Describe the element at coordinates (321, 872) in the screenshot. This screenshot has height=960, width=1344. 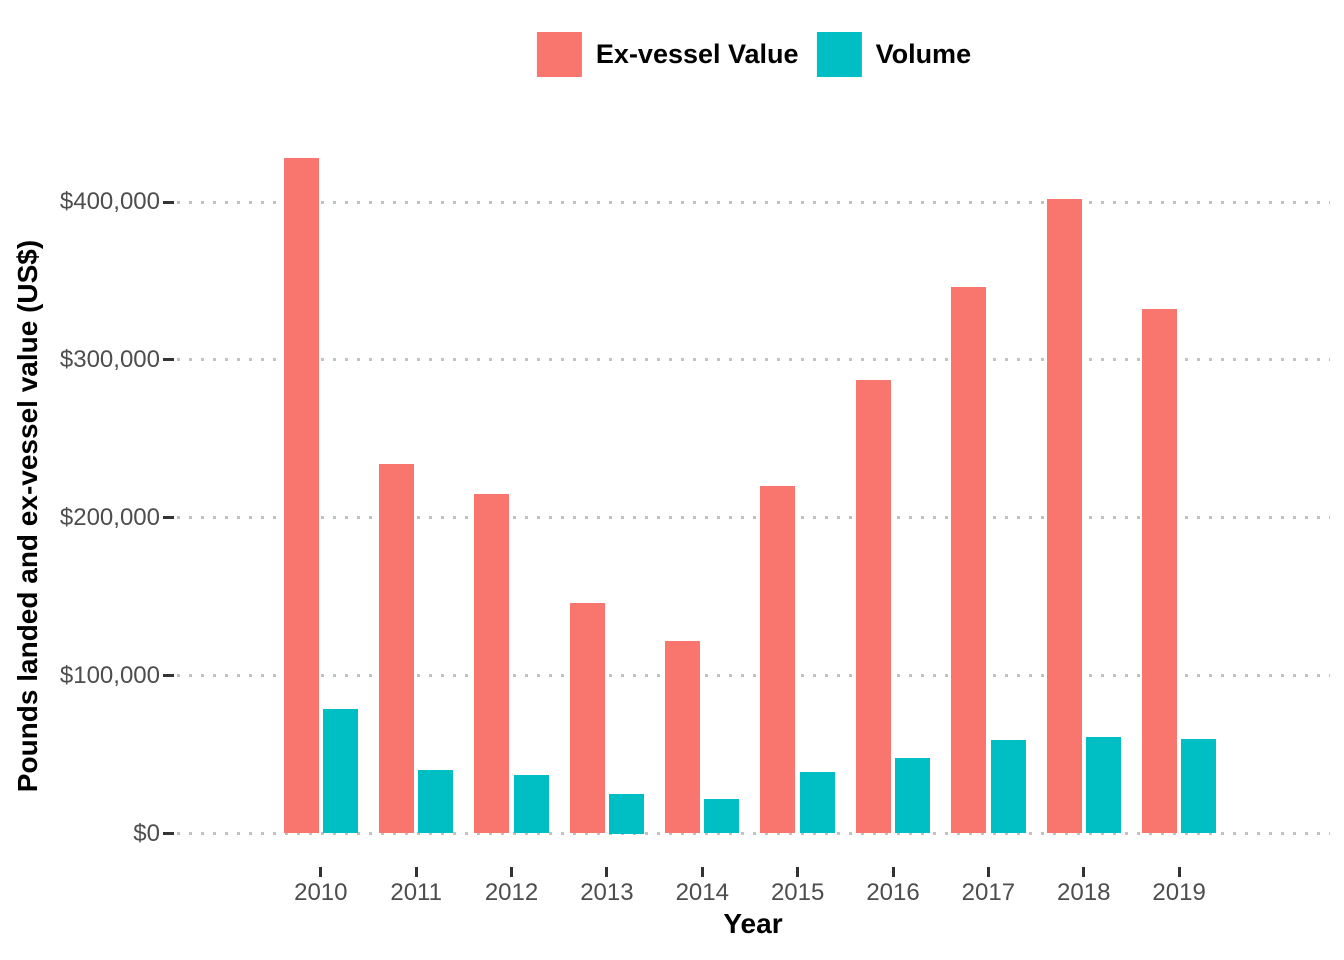
I see `x-axis-tick-2010` at that location.